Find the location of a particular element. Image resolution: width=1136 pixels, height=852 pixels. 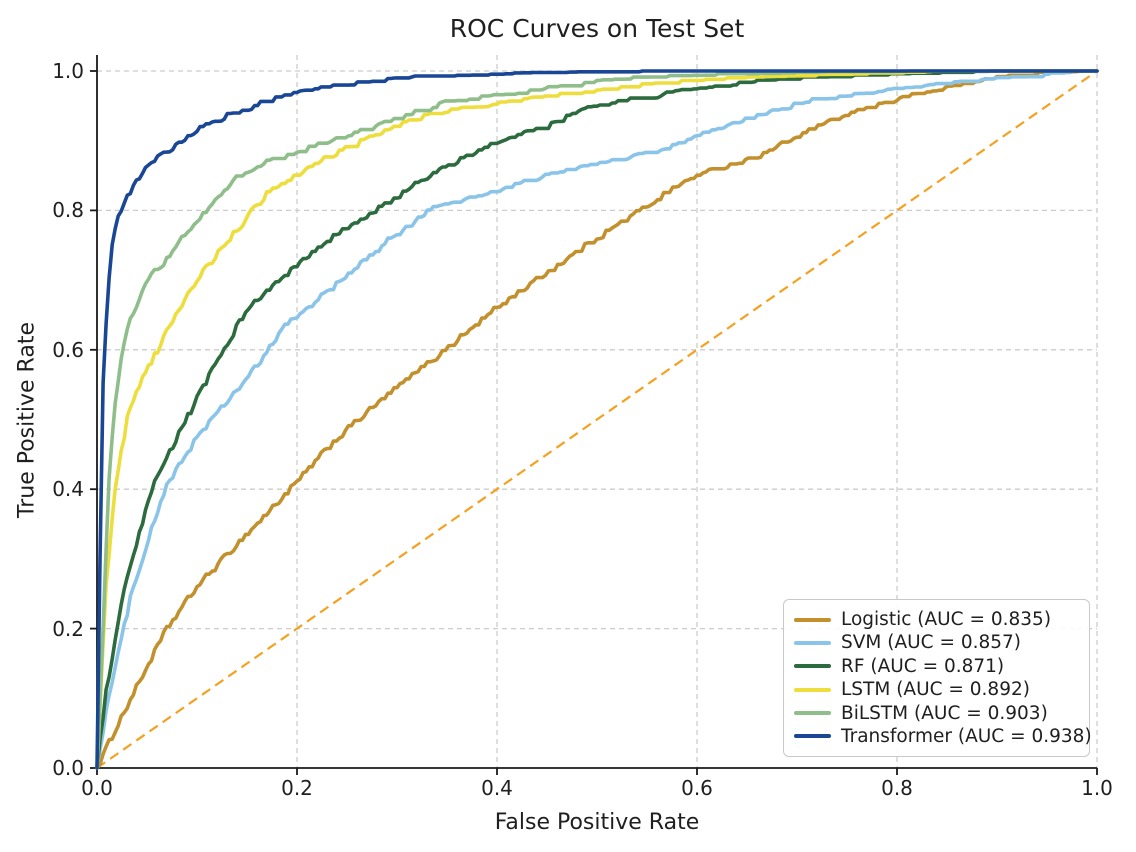

x-axis-label: False Positive Rate is located at coordinates (597, 822).